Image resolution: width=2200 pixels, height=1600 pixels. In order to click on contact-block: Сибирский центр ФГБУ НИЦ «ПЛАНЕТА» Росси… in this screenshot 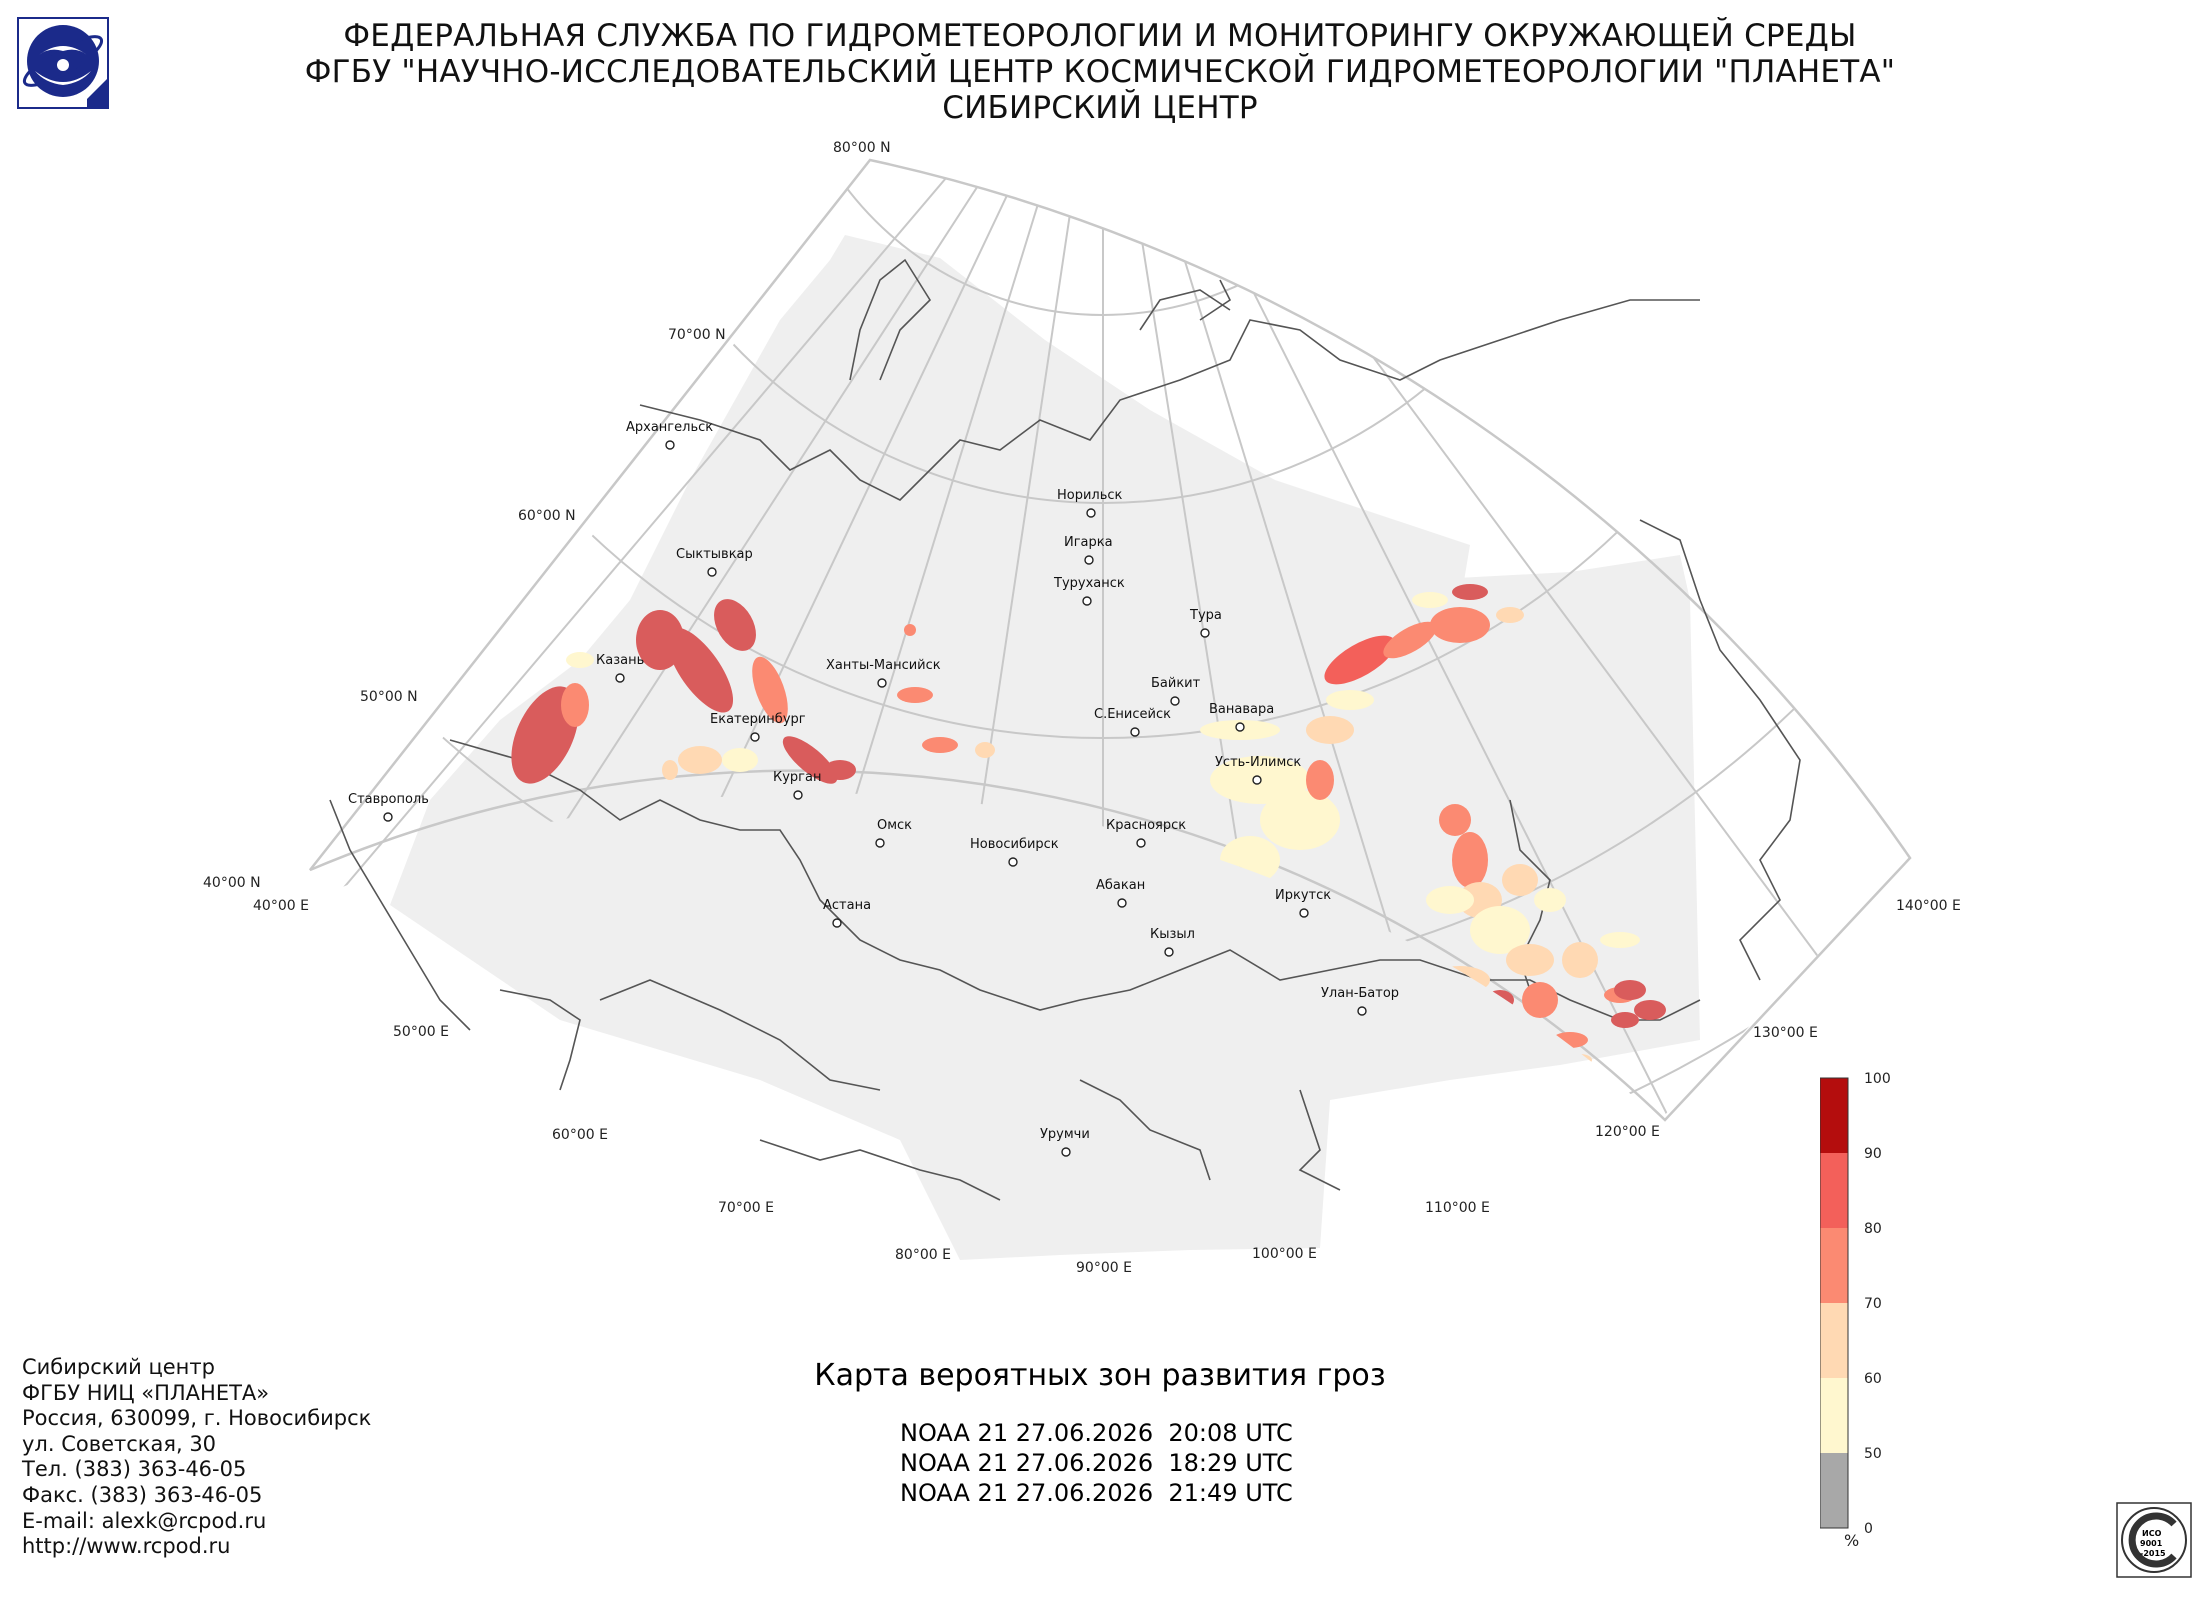, I will do `click(196, 1457)`.